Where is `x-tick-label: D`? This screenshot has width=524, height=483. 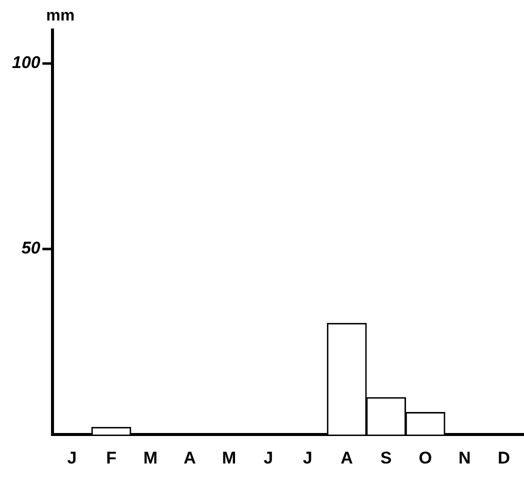
x-tick-label: D is located at coordinates (504, 458).